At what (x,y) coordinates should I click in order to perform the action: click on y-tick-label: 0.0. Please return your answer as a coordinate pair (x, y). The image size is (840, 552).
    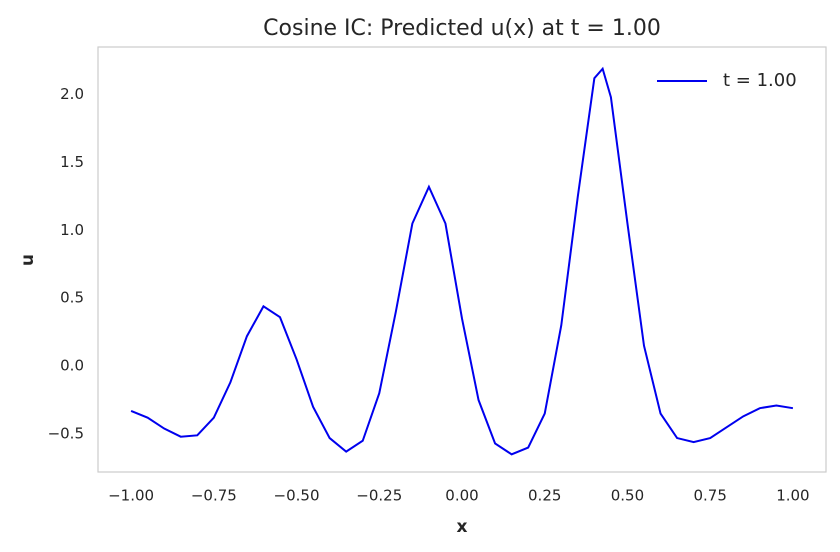
    Looking at the image, I should click on (72, 366).